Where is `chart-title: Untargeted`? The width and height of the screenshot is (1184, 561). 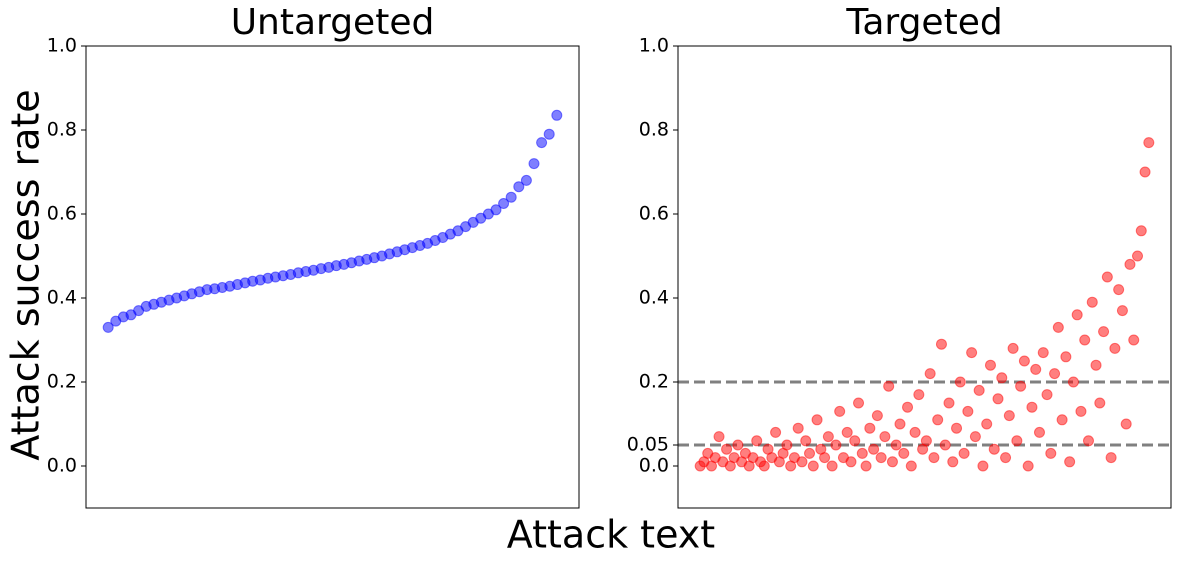
chart-title: Untargeted is located at coordinates (333, 22).